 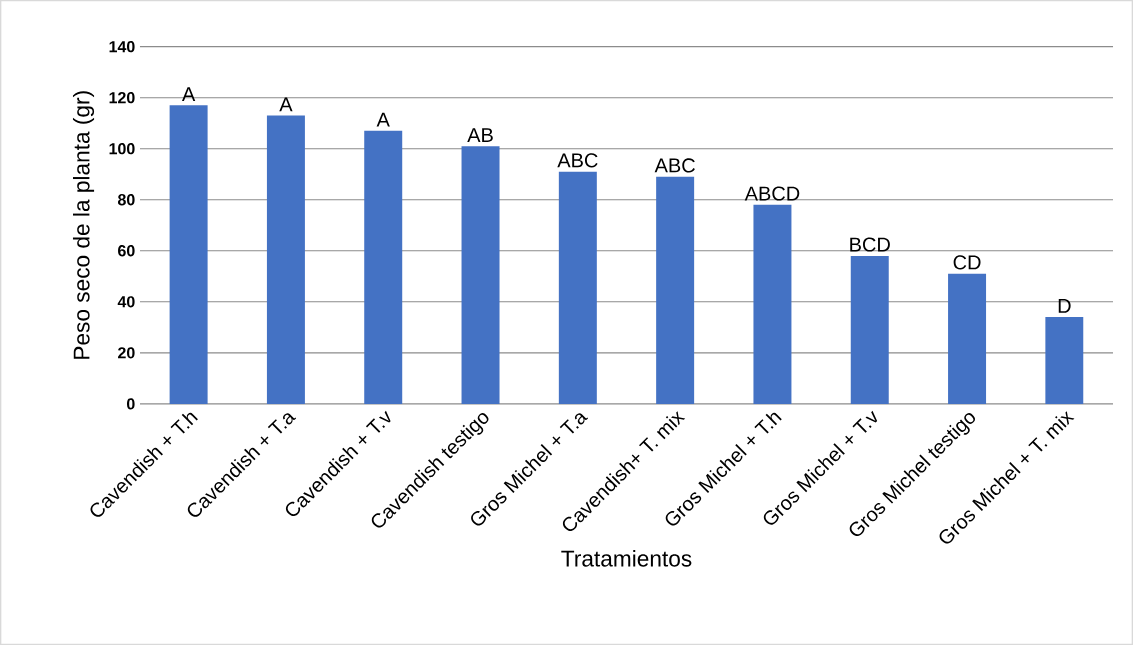 I want to click on y-tick-label: 40, so click(x=126, y=302).